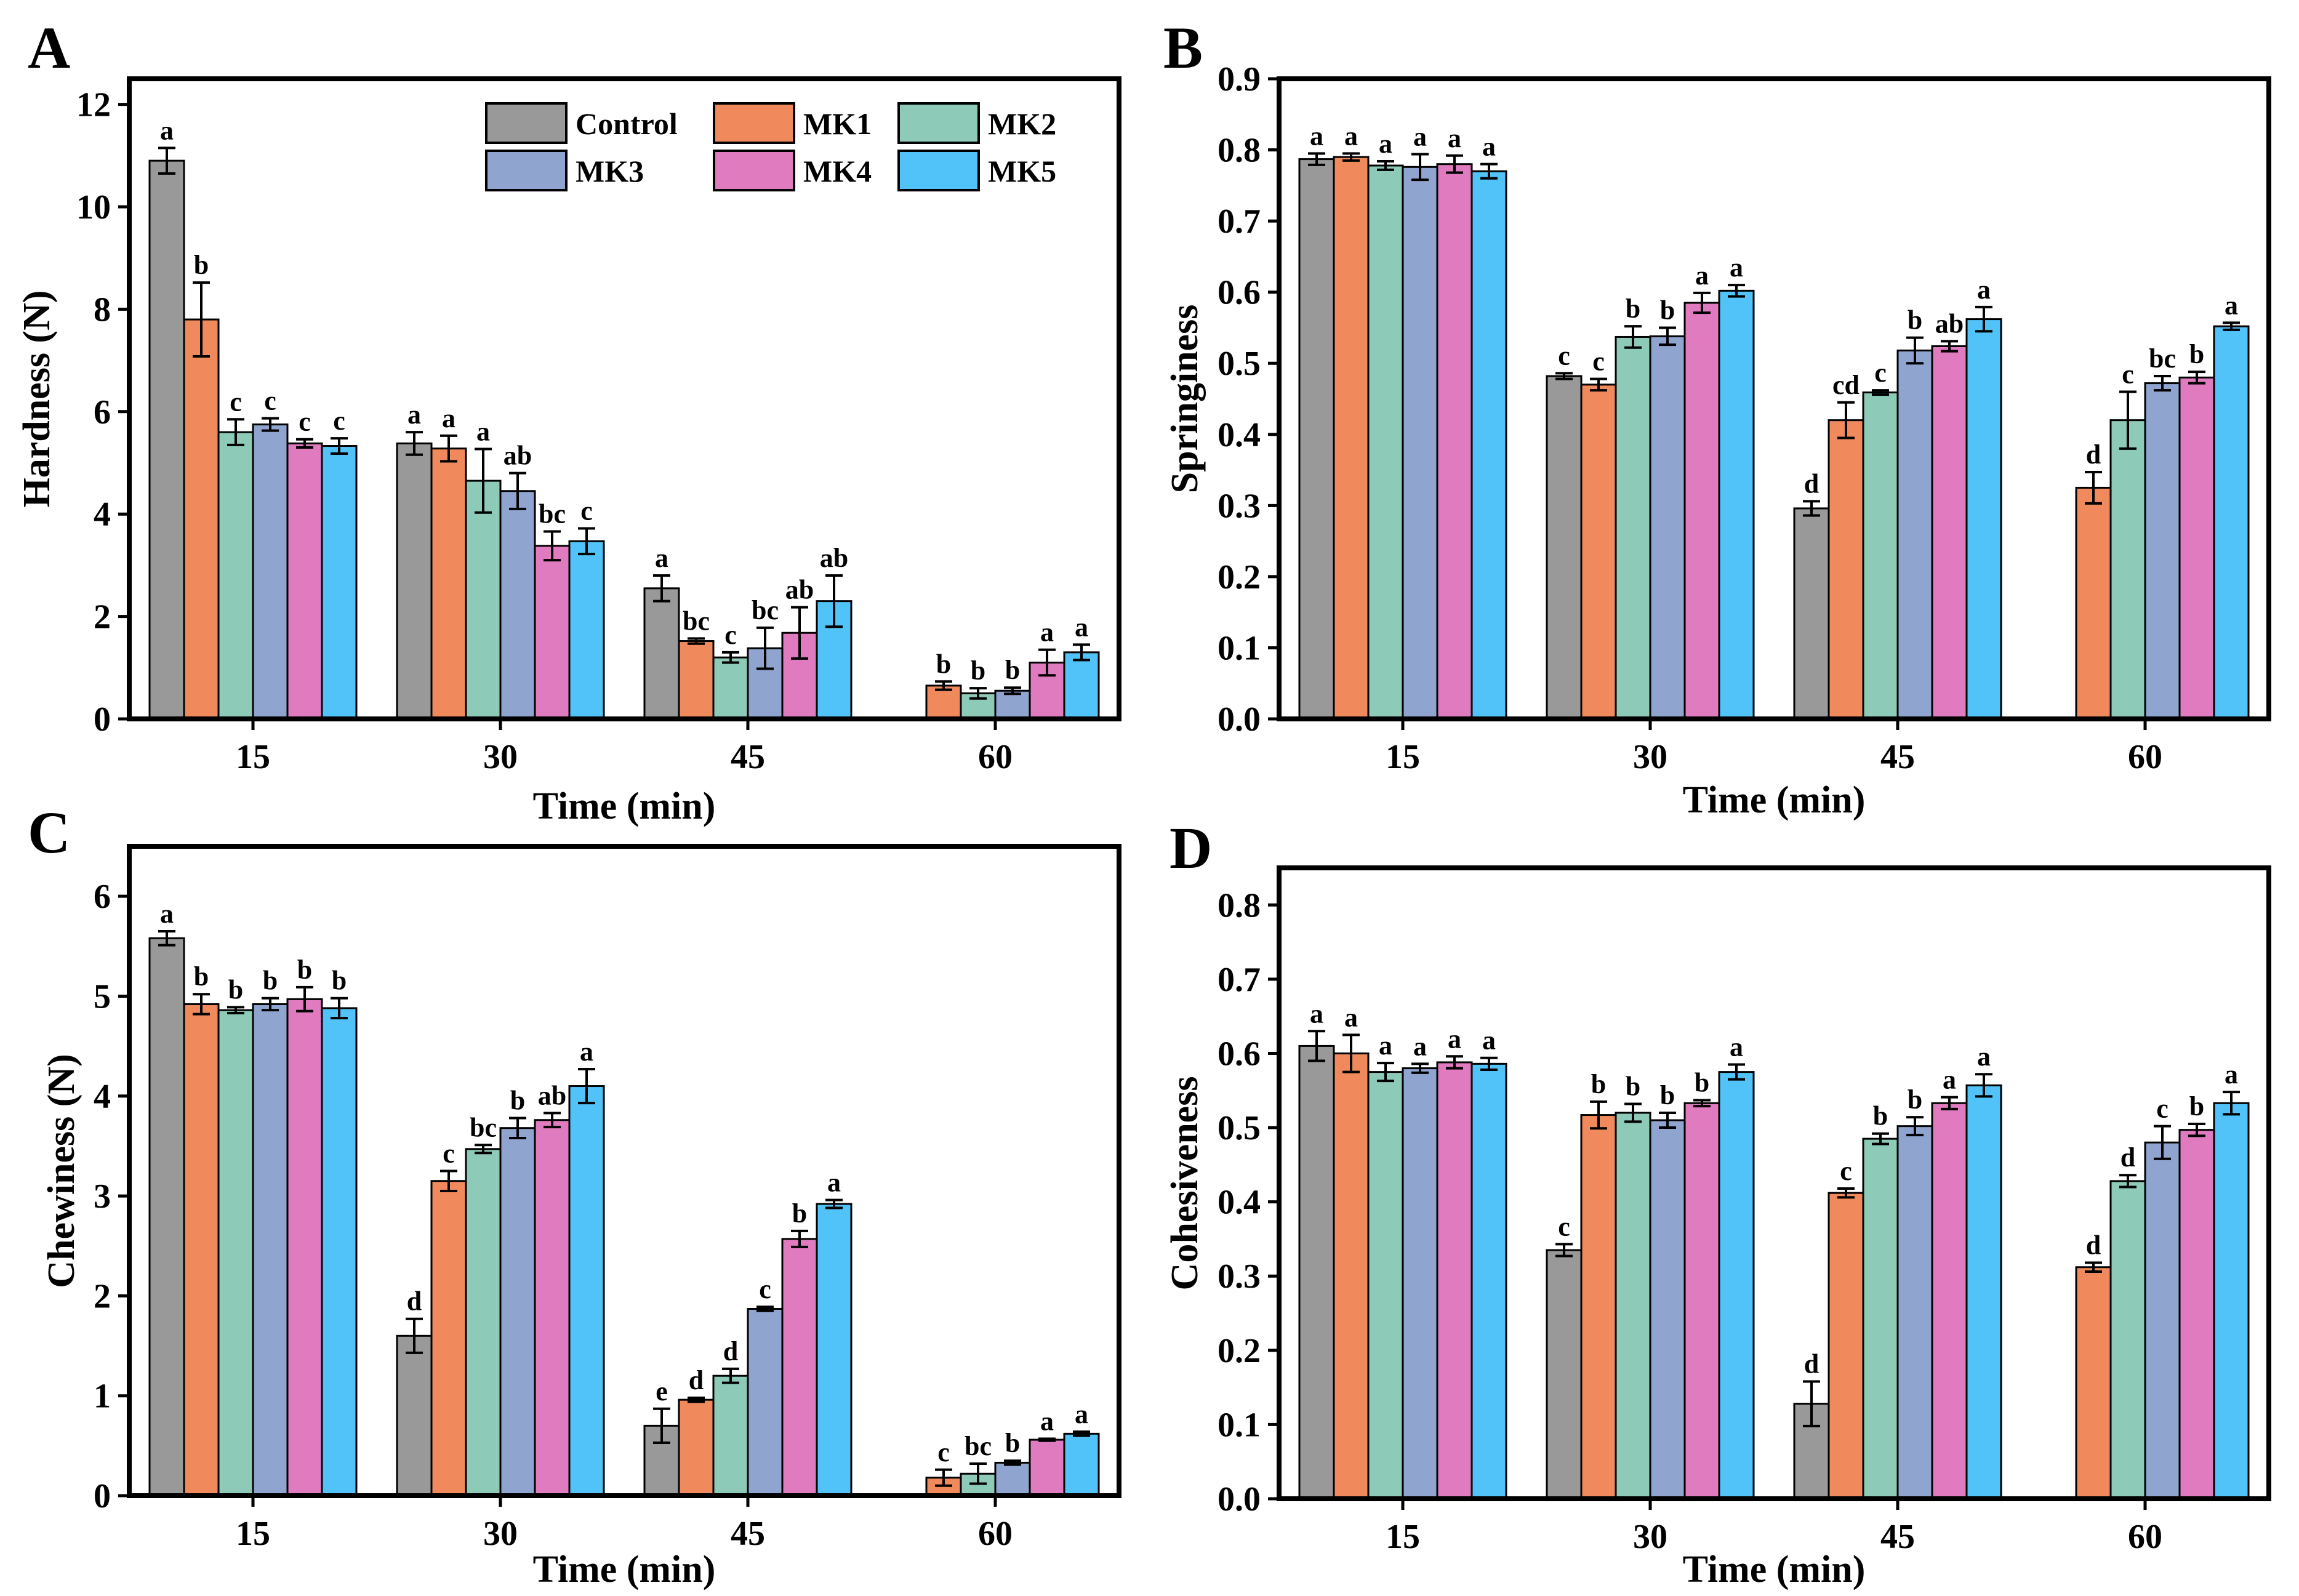 The height and width of the screenshot is (1596, 2299). I want to click on y-axis-title: Chewiness (N), so click(62, 1171).